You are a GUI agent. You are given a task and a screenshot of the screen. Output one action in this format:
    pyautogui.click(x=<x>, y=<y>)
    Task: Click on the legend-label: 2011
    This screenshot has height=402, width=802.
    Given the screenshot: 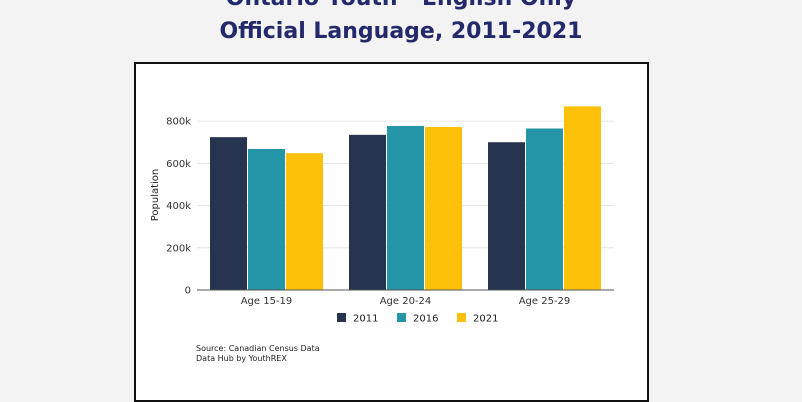 What is the action you would take?
    pyautogui.click(x=365, y=319)
    